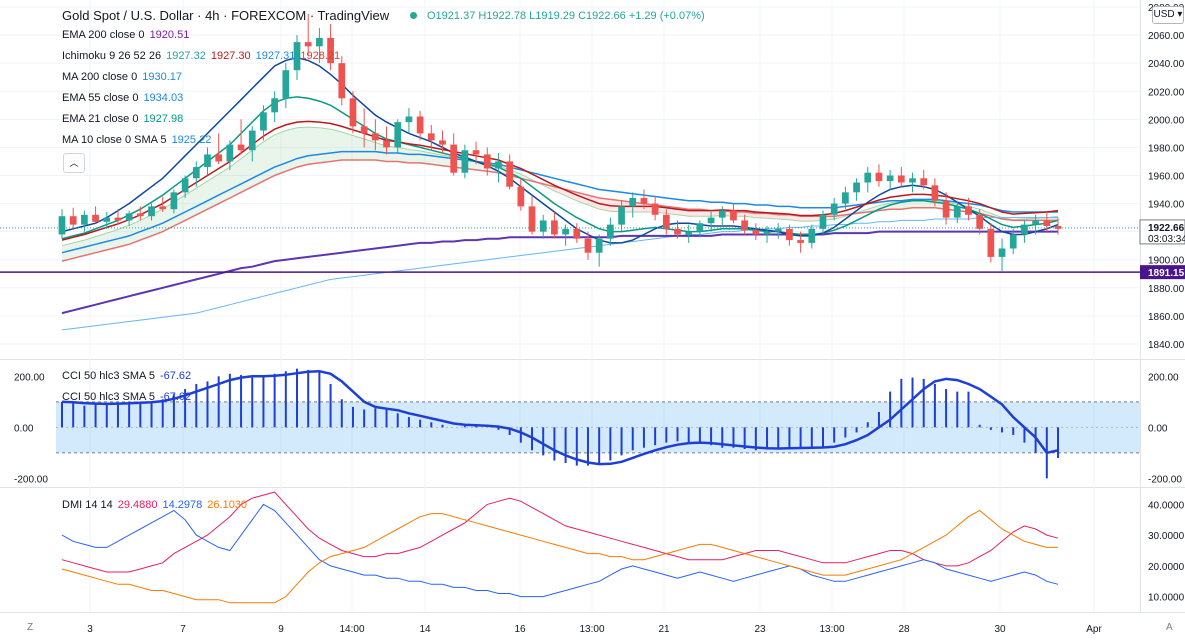  I want to click on cci-axis-label: -200.00, so click(1165, 479).